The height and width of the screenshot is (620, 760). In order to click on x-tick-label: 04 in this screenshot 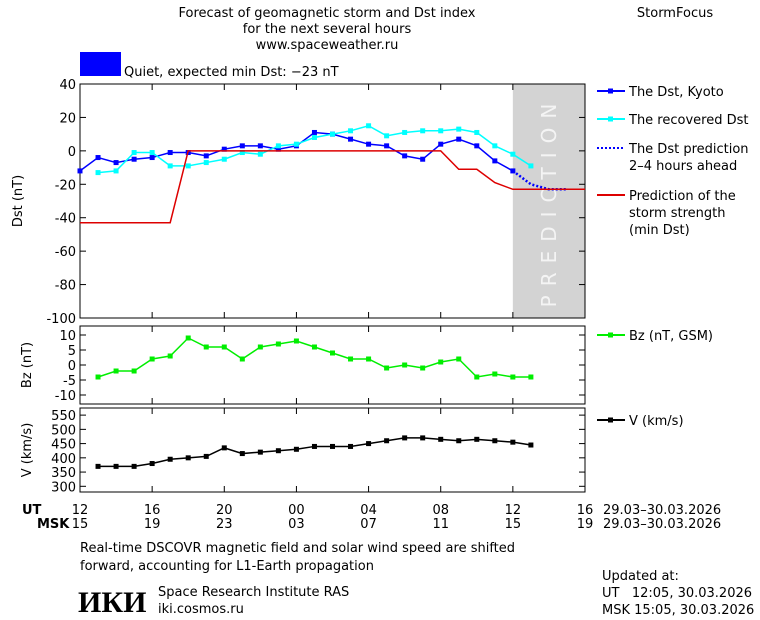, I will do `click(368, 510)`.